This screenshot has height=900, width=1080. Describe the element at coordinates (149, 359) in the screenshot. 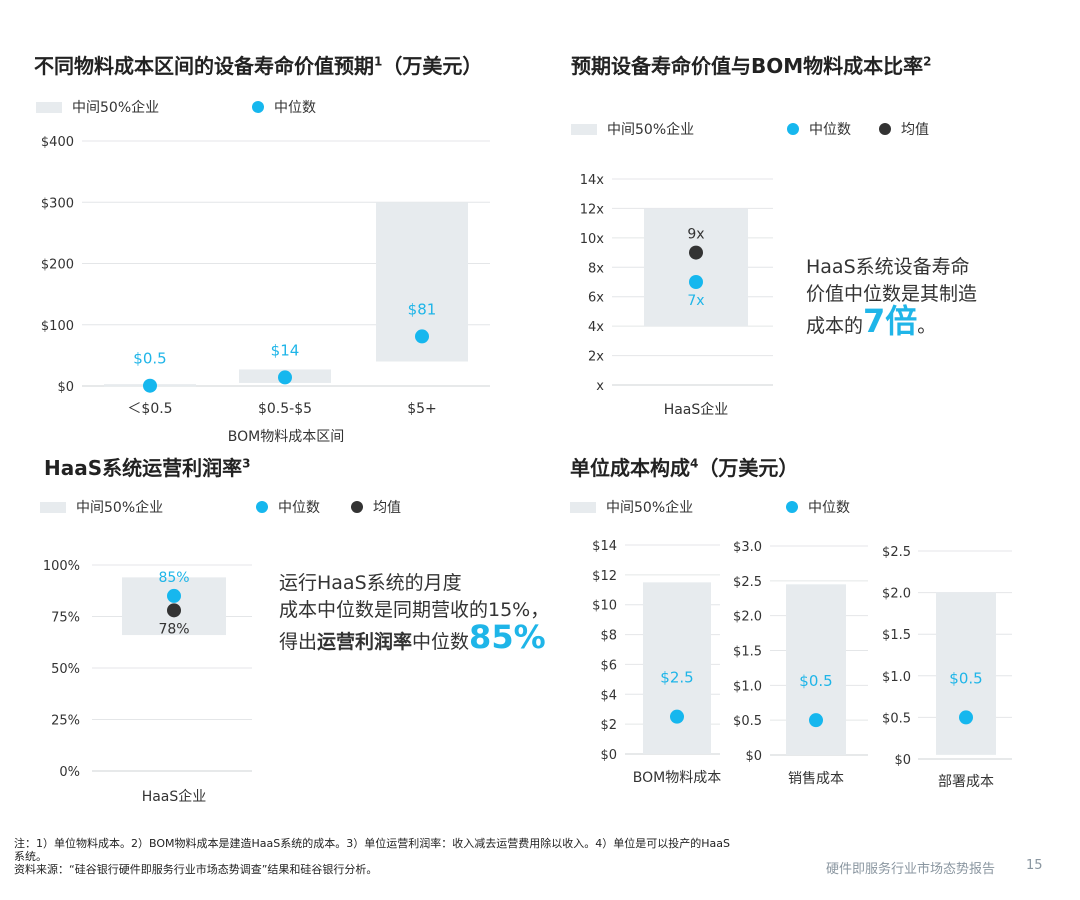

I see `chart1-median-label: $0.5` at that location.